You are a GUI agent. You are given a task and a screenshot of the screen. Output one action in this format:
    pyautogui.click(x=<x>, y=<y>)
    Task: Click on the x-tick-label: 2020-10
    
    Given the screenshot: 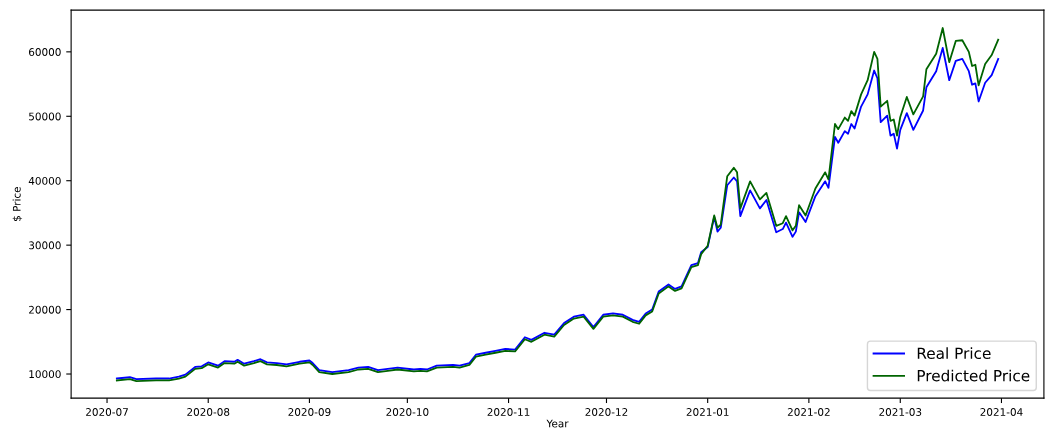 What is the action you would take?
    pyautogui.click(x=407, y=412)
    